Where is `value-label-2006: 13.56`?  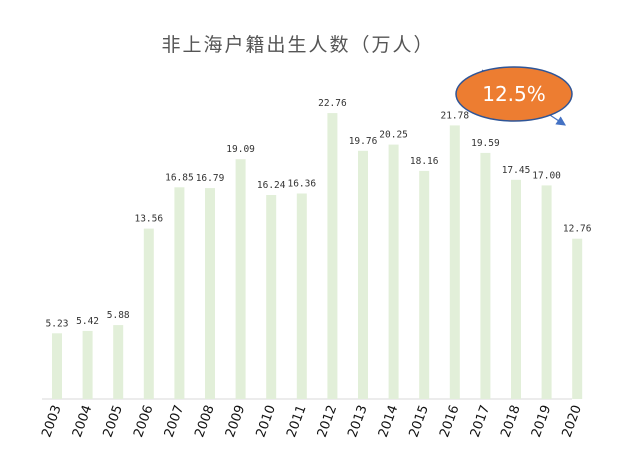
value-label-2006: 13.56 is located at coordinates (148, 219).